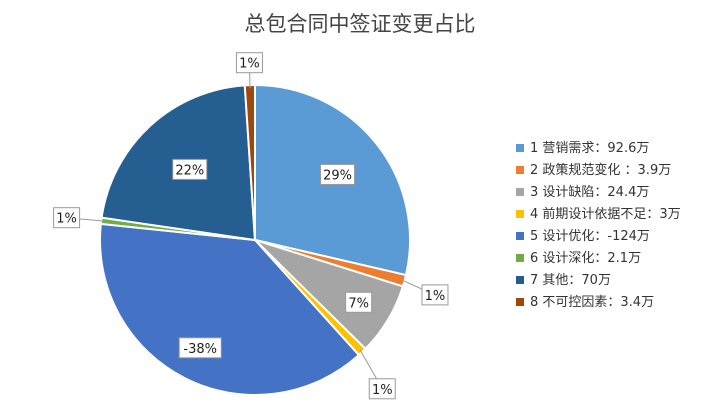 Image resolution: width=720 pixels, height=415 pixels. Describe the element at coordinates (605, 214) in the screenshot. I see `legend-label: 4 前期设计依据不足：3万` at that location.